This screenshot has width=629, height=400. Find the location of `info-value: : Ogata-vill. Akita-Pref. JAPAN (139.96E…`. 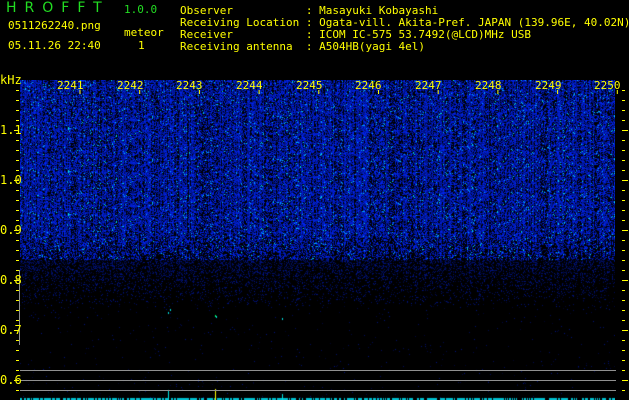

info-value: : Ogata-vill. Akita-Pref. JAPAN (139.96E… is located at coordinates (467, 22).